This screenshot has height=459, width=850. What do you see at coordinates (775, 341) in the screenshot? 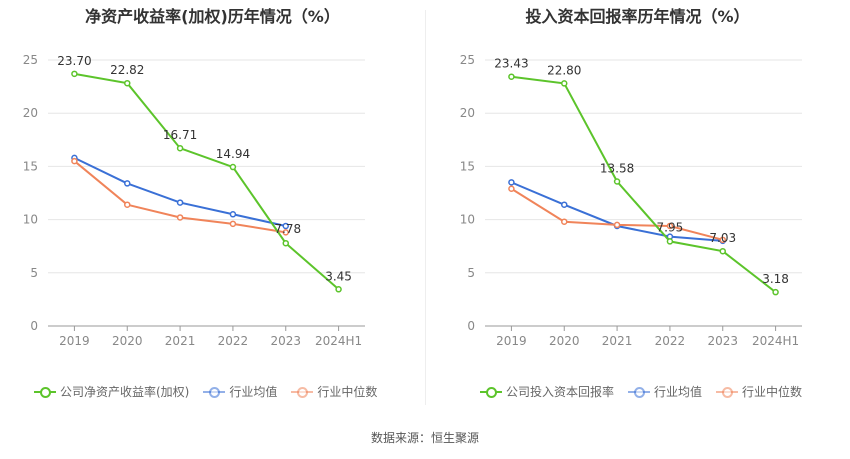
I see `right-x-tick-label: 2024H1` at bounding box center [775, 341].